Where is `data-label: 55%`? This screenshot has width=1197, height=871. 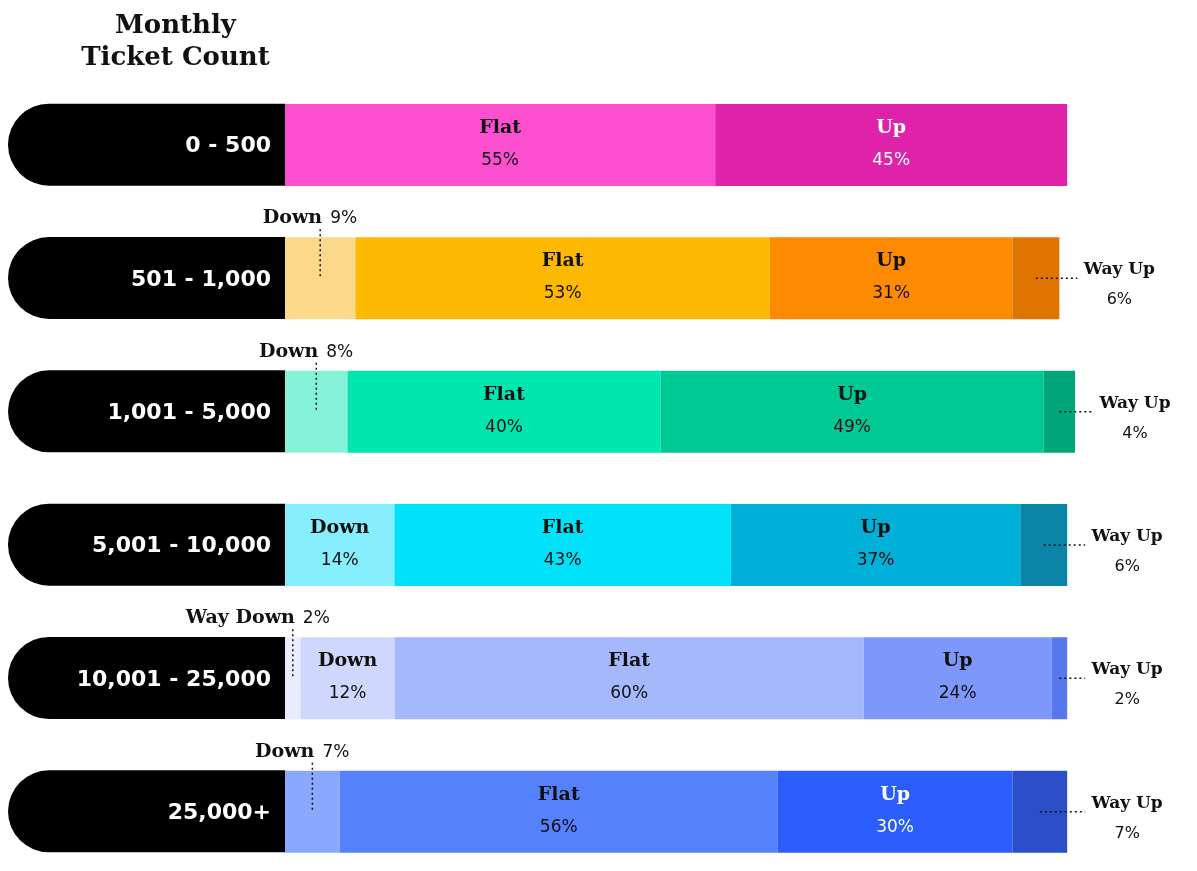
data-label: 55% is located at coordinates (500, 159).